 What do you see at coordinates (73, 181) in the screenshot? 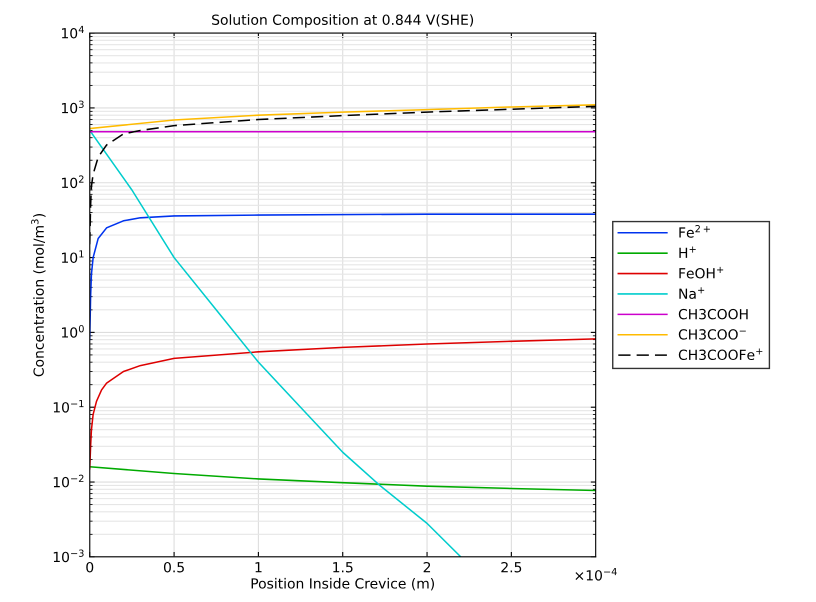
I see `y-tick-label: 10$^{2}$` at bounding box center [73, 181].